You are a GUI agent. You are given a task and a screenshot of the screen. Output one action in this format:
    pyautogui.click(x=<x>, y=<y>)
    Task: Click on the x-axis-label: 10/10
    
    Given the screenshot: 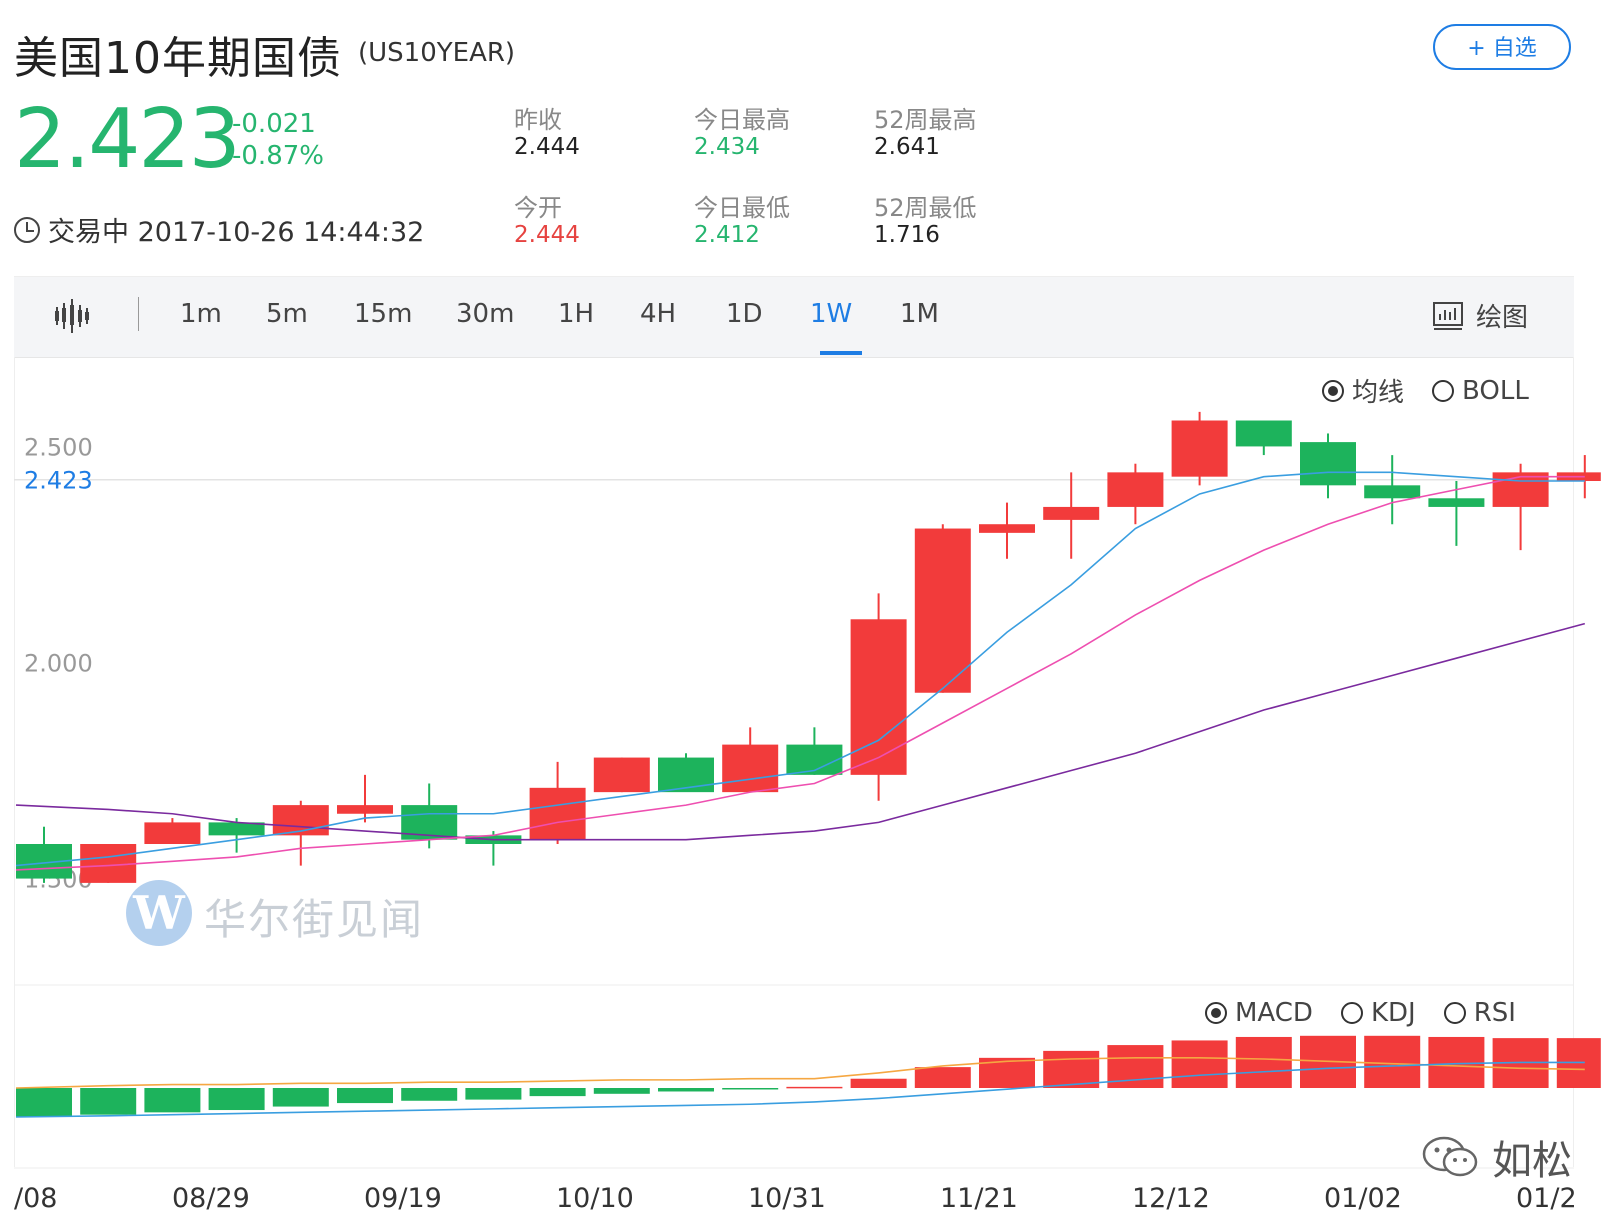 What is the action you would take?
    pyautogui.click(x=595, y=1198)
    